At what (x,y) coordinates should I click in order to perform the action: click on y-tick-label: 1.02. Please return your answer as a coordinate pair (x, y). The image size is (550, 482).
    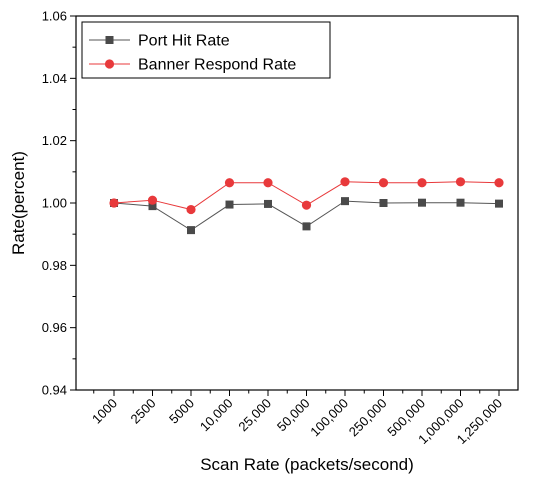
    Looking at the image, I should click on (54, 140).